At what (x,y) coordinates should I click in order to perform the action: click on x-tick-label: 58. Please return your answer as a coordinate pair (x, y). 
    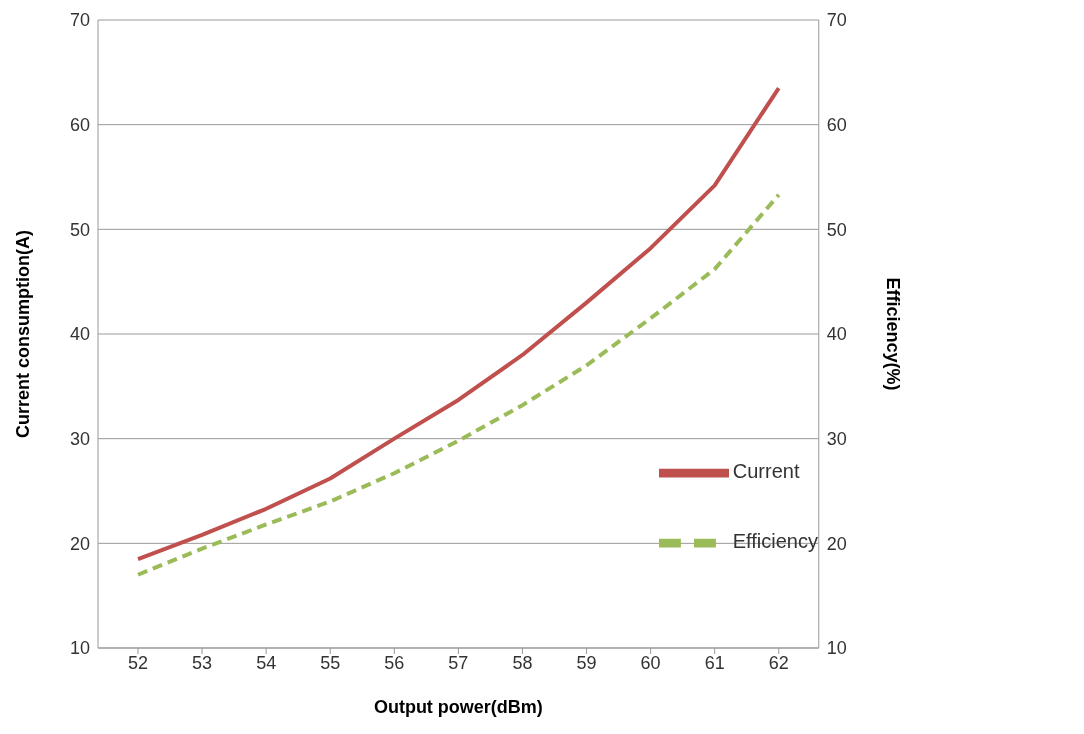
    Looking at the image, I should click on (522, 662).